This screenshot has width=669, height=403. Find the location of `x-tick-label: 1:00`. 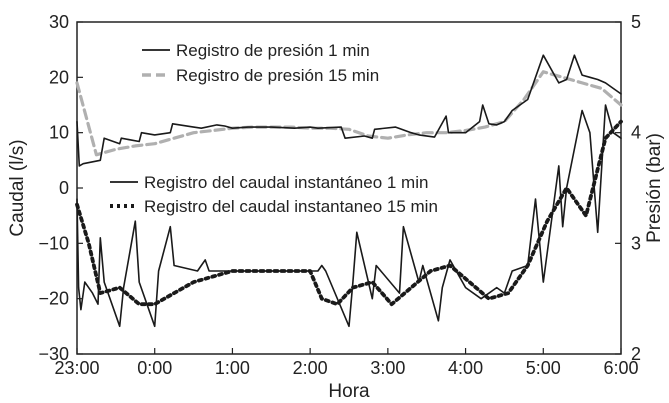

x-tick-label: 1:00 is located at coordinates (232, 368).